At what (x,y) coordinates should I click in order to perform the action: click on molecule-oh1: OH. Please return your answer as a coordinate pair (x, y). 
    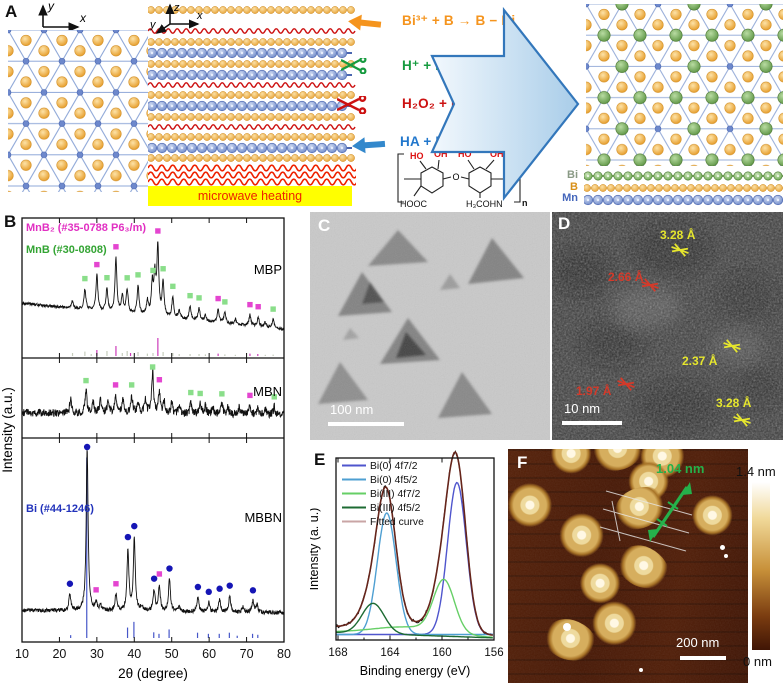
    Looking at the image, I should click on (441, 154).